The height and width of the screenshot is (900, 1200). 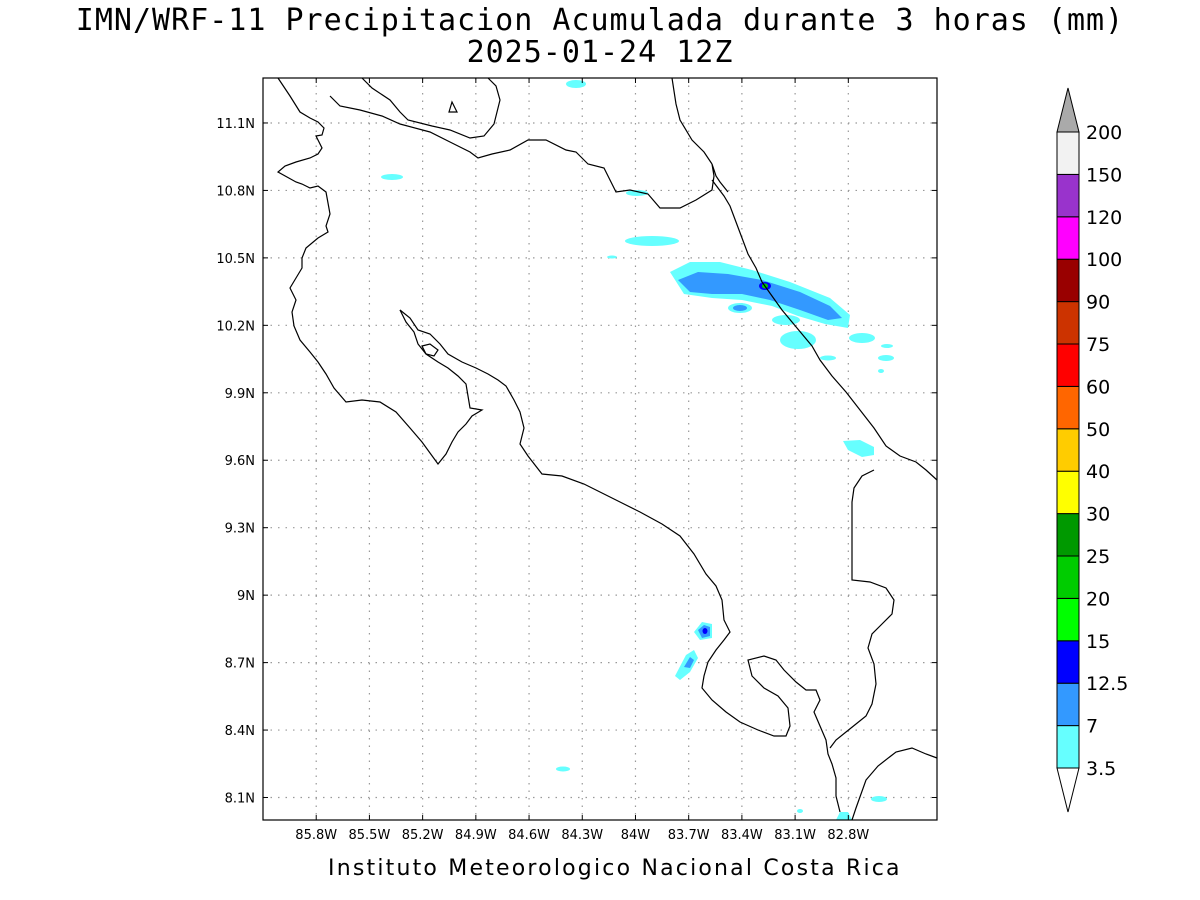 What do you see at coordinates (370, 835) in the screenshot?
I see `lon-tick-label: 85.5W` at bounding box center [370, 835].